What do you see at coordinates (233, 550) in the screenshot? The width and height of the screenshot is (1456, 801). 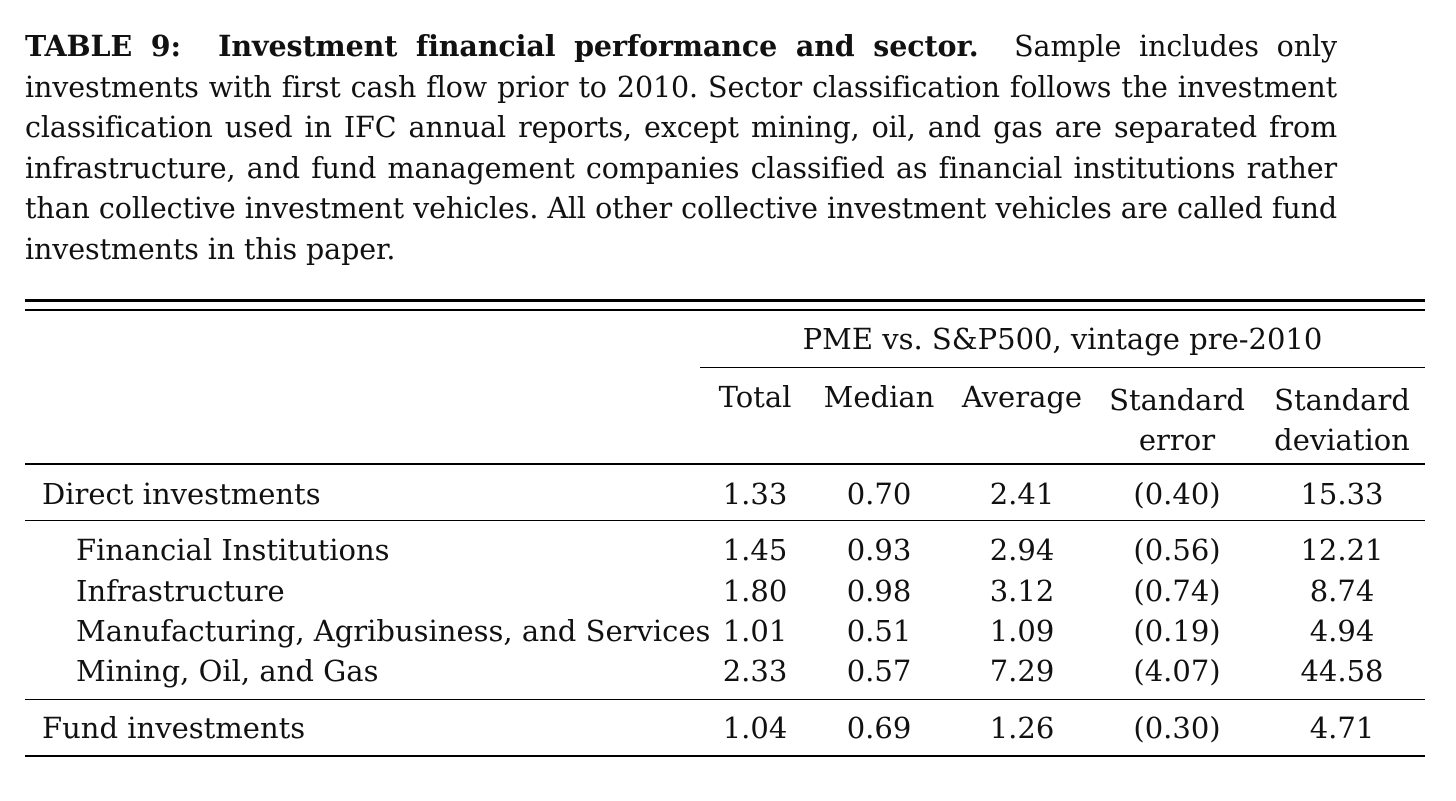 I see `row-label-financial-institutions: Financial Institutions` at bounding box center [233, 550].